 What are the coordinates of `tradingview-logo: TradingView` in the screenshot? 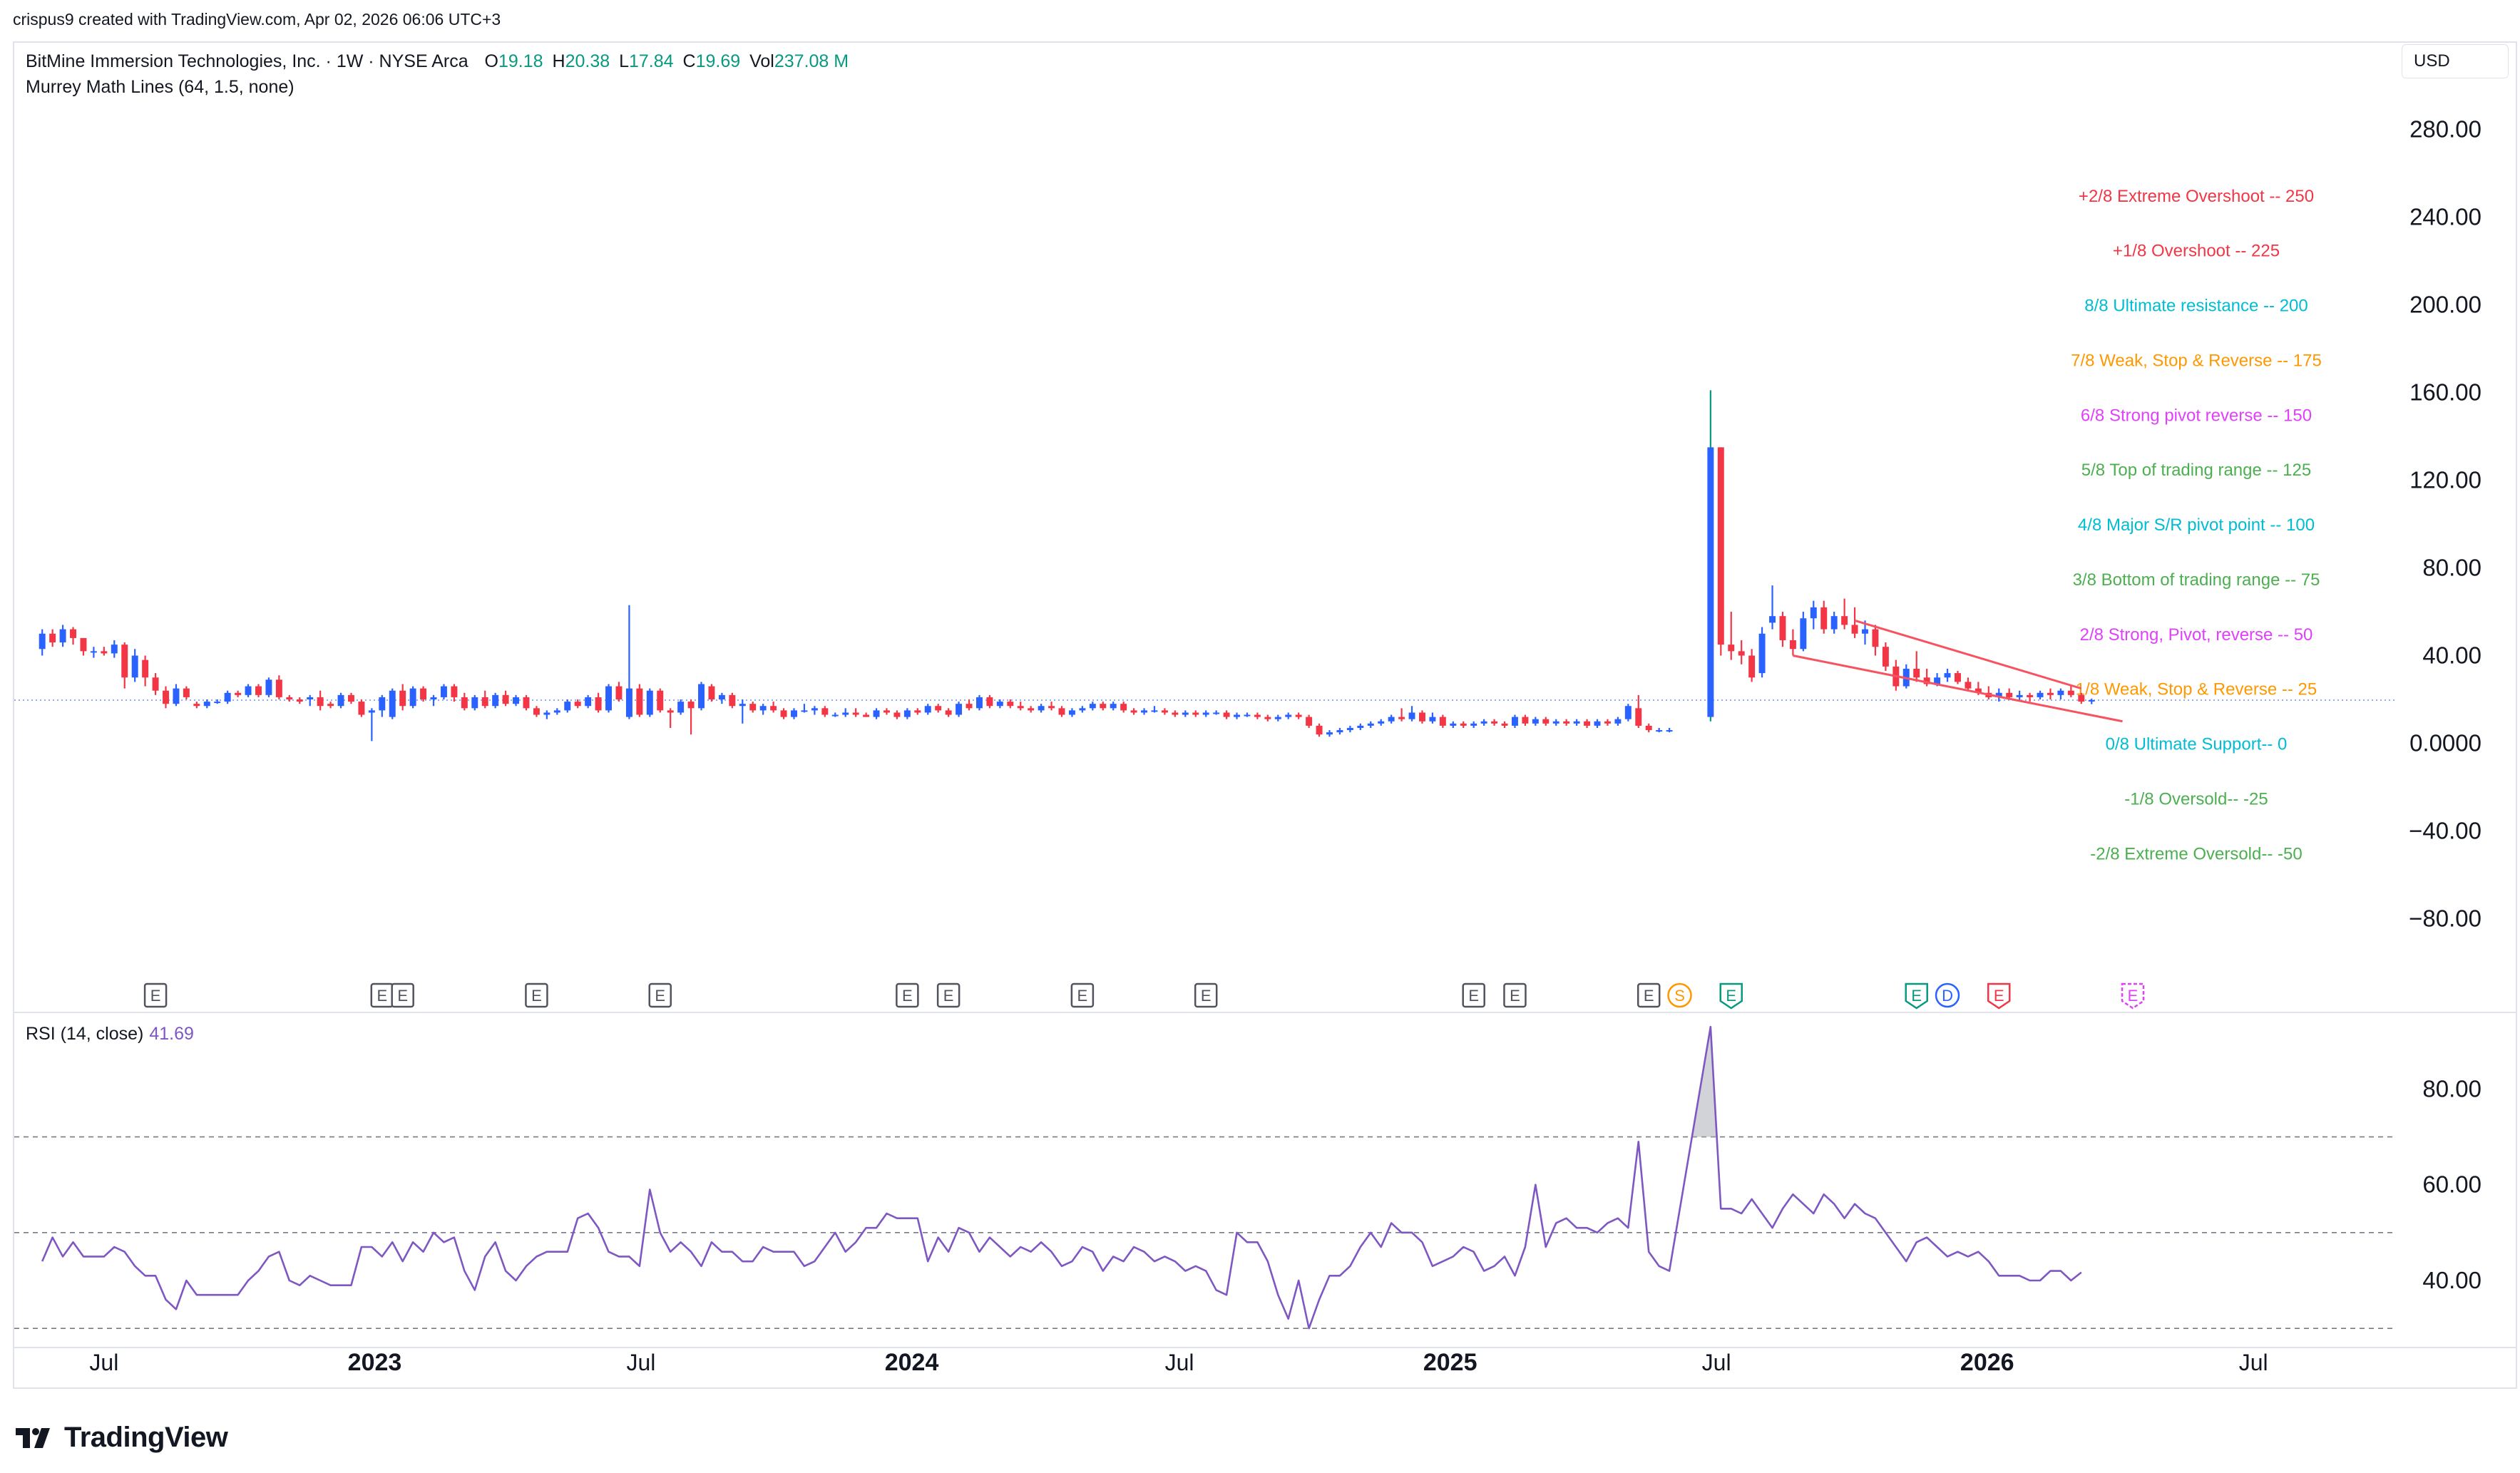 It's located at (122, 1438).